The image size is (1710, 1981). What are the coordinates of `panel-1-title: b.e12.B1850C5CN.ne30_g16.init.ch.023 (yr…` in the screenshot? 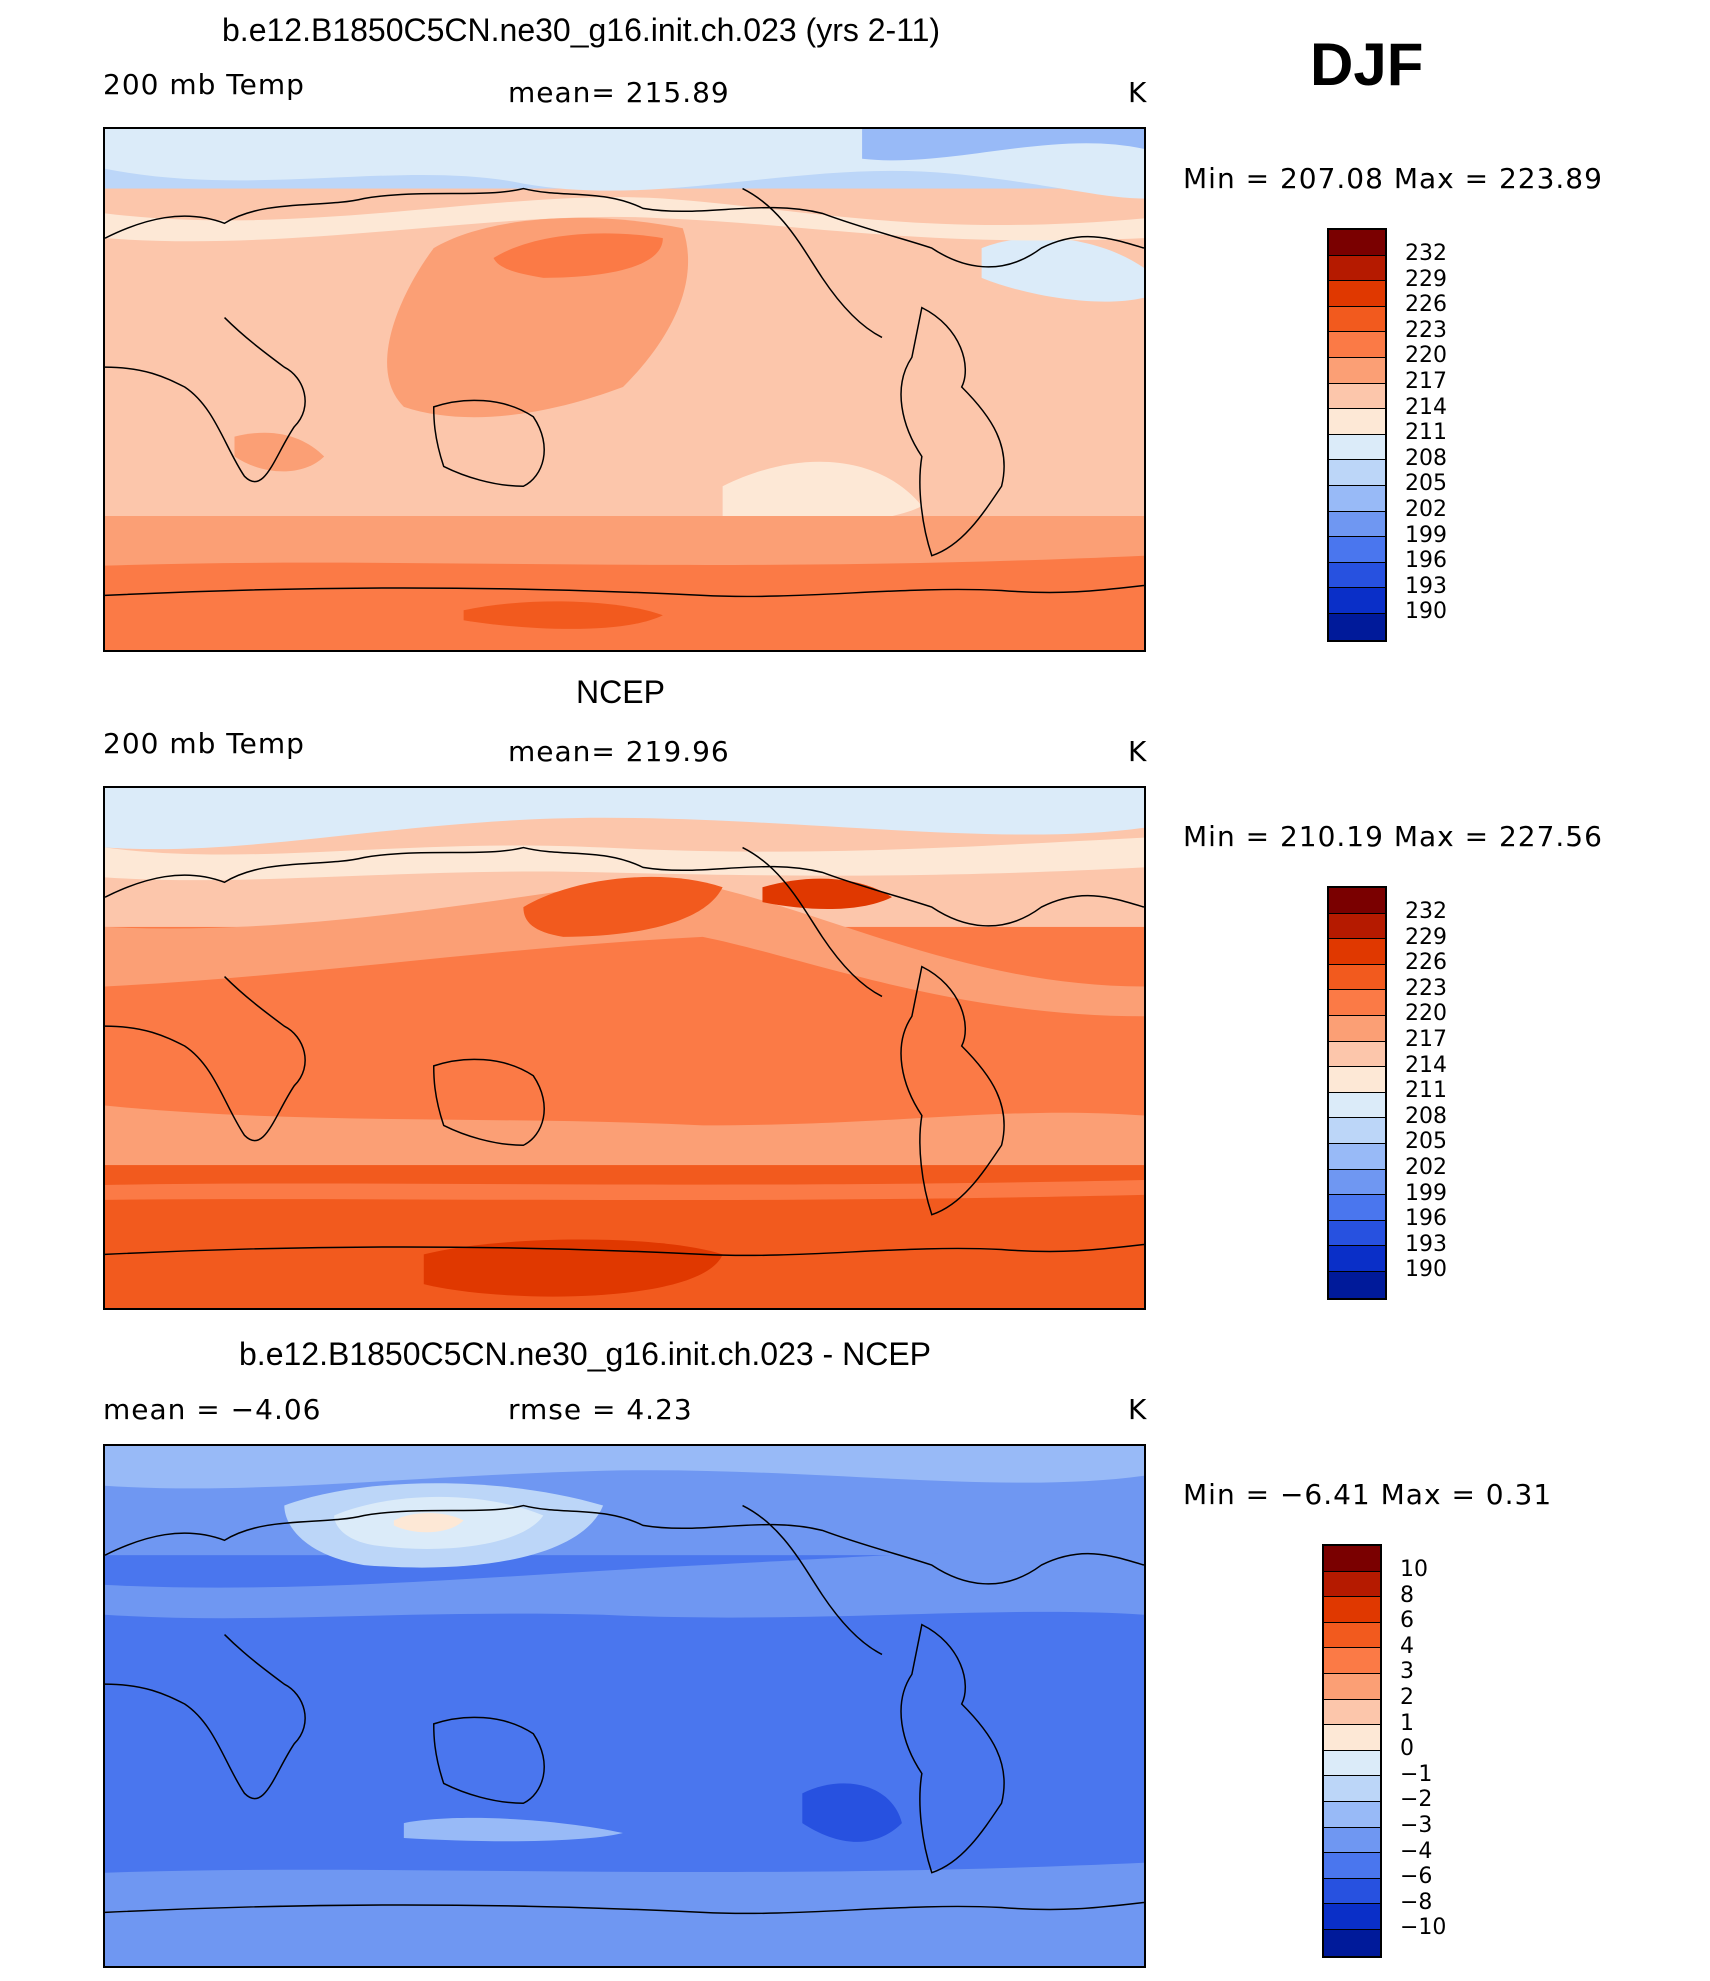 It's located at (581, 30).